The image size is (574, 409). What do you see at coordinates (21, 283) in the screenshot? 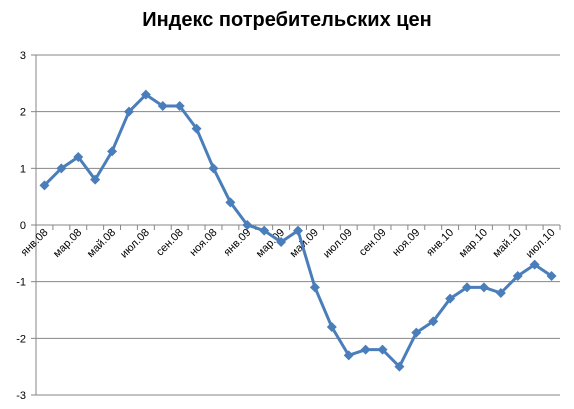
I see `y-tick-label: -1` at bounding box center [21, 283].